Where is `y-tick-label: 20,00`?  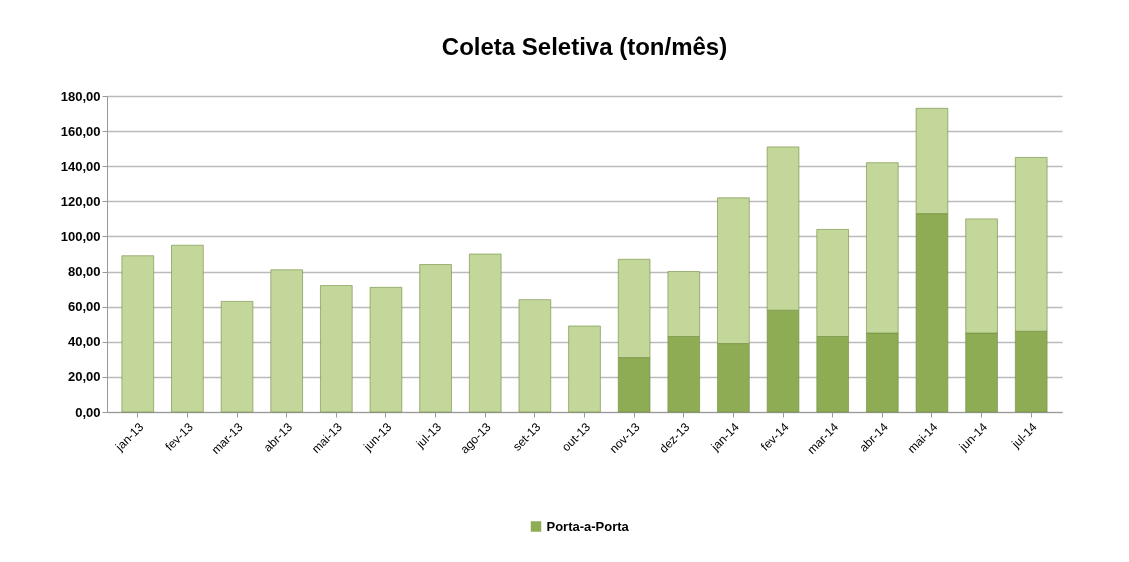 y-tick-label: 20,00 is located at coordinates (84, 377).